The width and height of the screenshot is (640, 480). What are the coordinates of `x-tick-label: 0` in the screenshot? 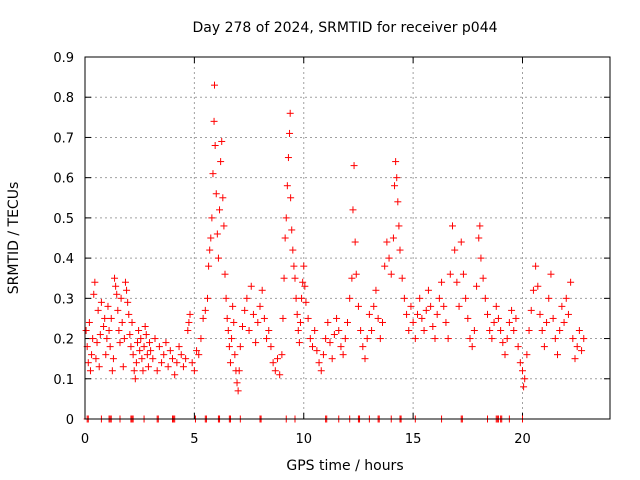 It's located at (85, 439).